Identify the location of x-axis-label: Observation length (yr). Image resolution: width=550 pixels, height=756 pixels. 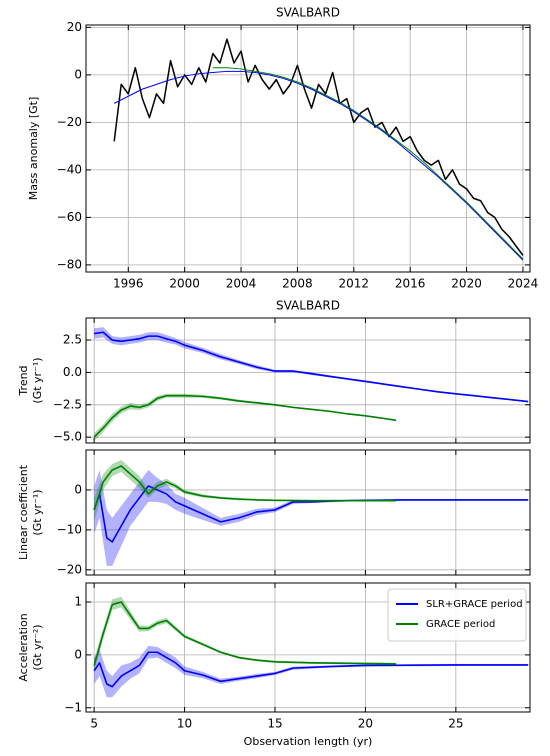
(308, 741).